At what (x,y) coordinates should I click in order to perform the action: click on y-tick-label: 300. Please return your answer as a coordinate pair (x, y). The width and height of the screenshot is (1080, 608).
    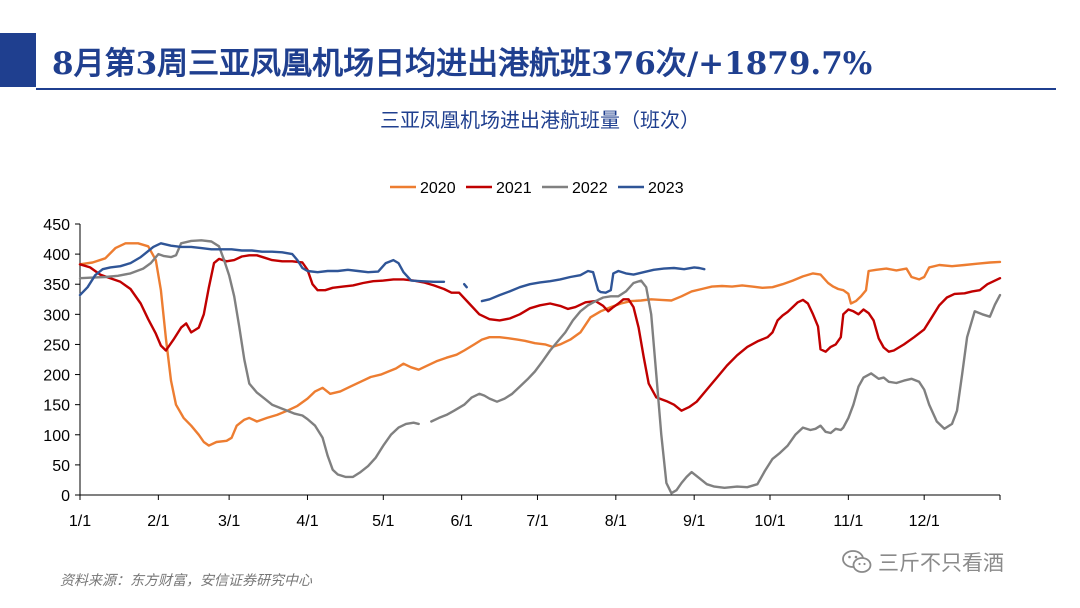
    Looking at the image, I should click on (56, 315).